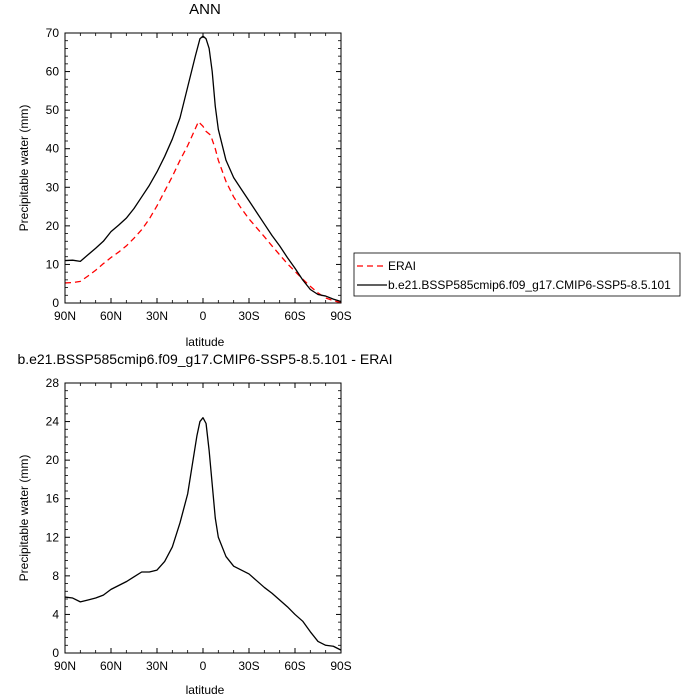 Image resolution: width=700 pixels, height=700 pixels. I want to click on series-lines, so click(203, 534).